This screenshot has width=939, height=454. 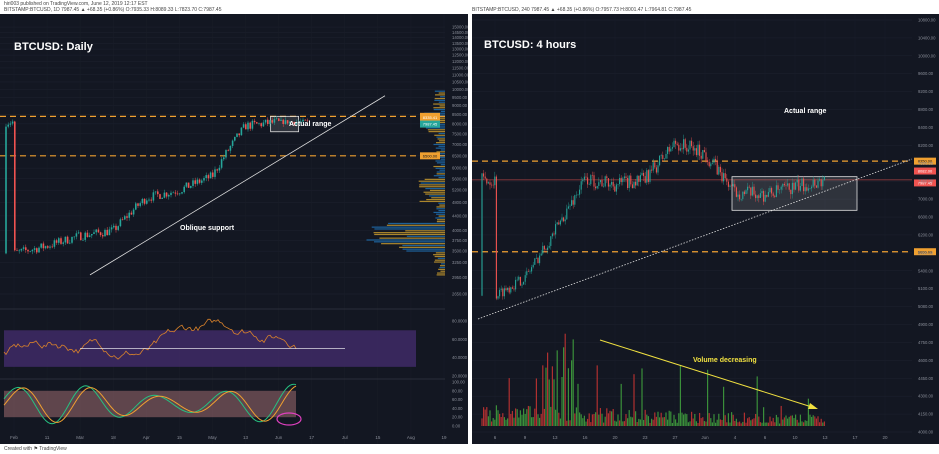 I want to click on daily-x-tick-label: 15, so click(x=180, y=437).